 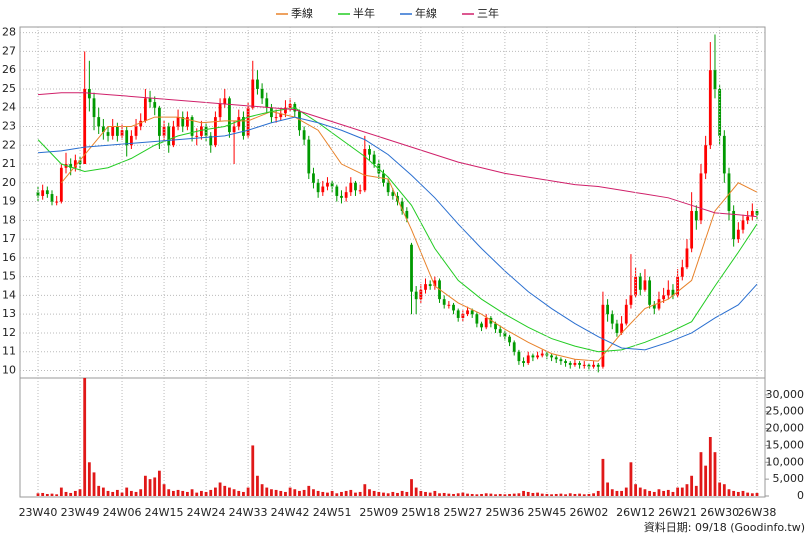 What do you see at coordinates (677, 512) in the screenshot?
I see `x-tick-label: 26W21` at bounding box center [677, 512].